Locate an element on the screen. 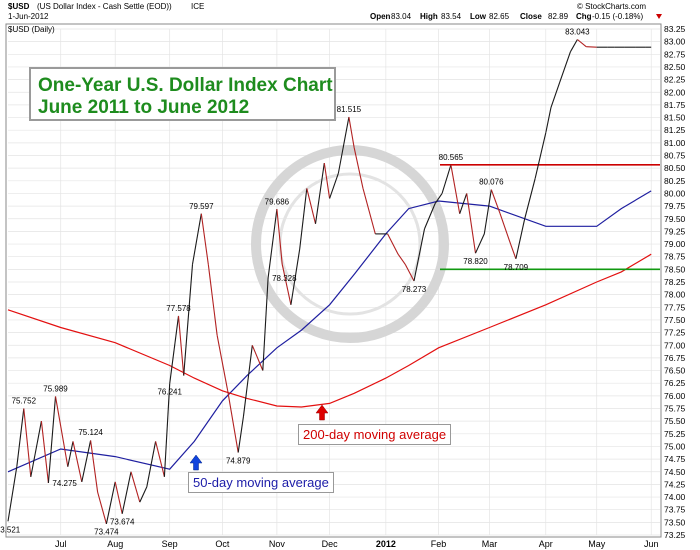  y-tick-label: 73.25 is located at coordinates (675, 535).